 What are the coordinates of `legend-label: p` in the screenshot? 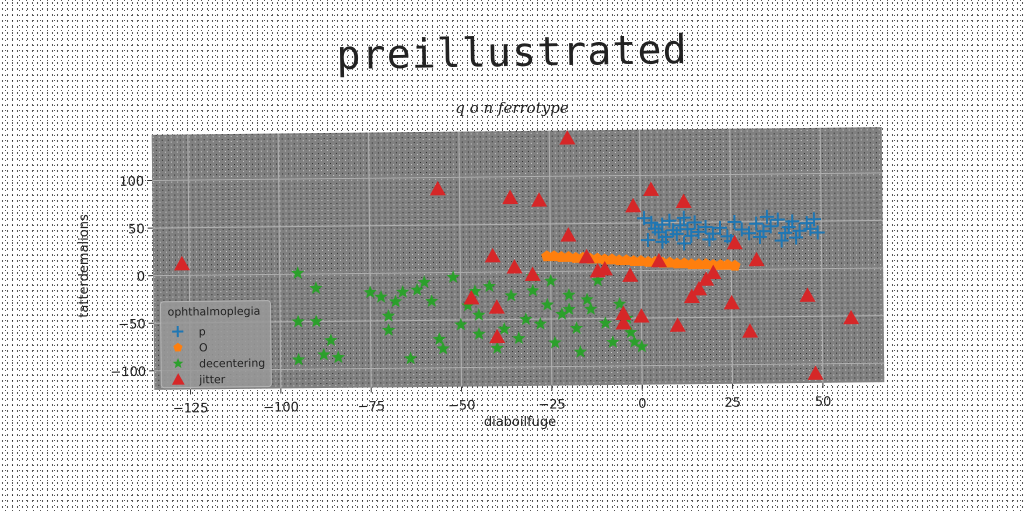 It's located at (202, 331).